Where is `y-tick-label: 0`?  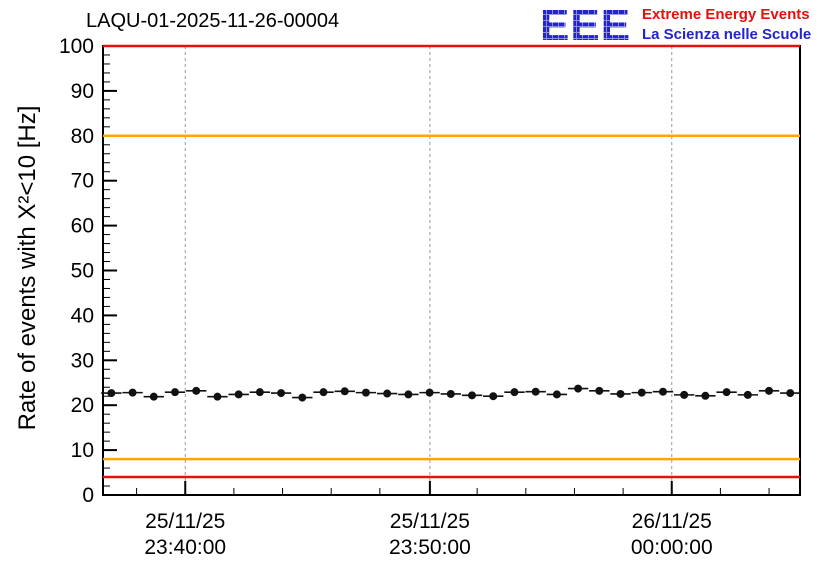
y-tick-label: 0 is located at coordinates (88, 495).